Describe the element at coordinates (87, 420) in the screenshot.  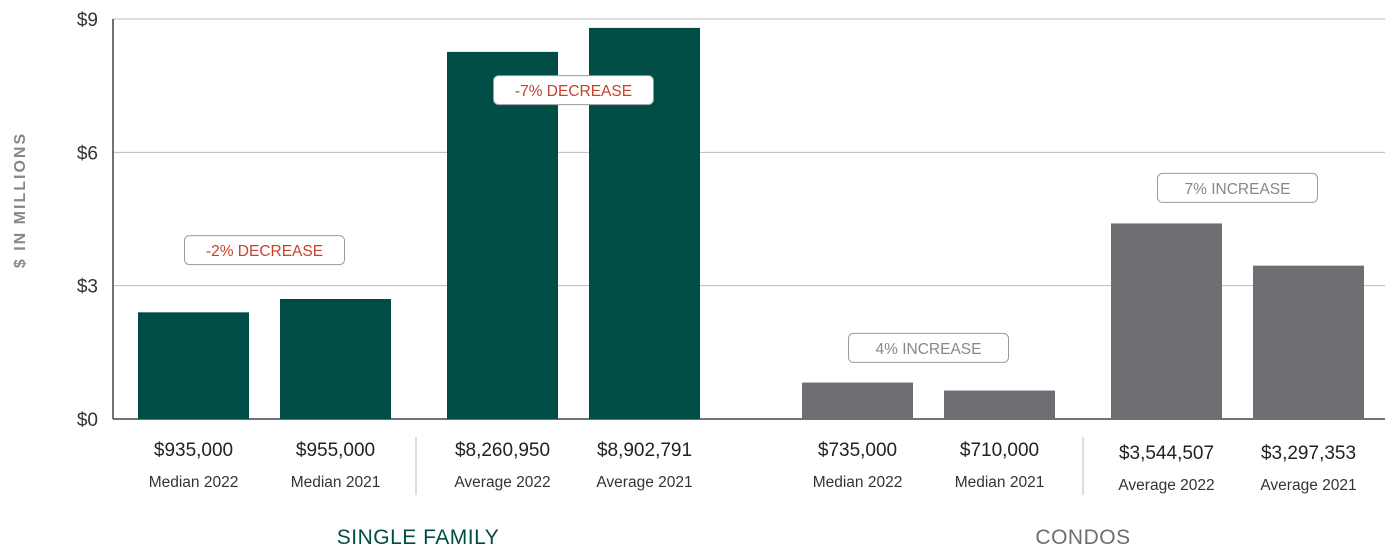
I see `y-tick-label: $0` at that location.